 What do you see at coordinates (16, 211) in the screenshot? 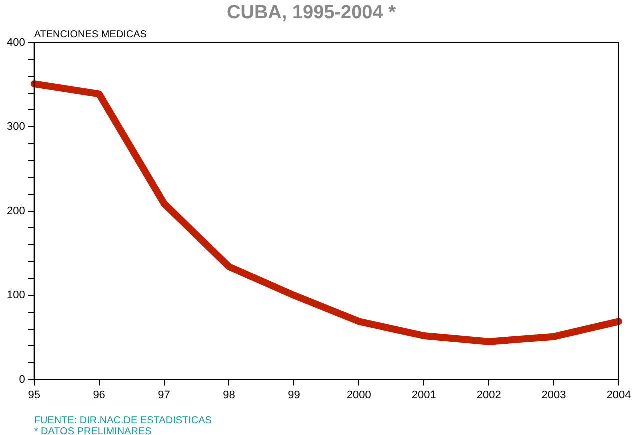
I see `y-tick-label: 200` at bounding box center [16, 211].